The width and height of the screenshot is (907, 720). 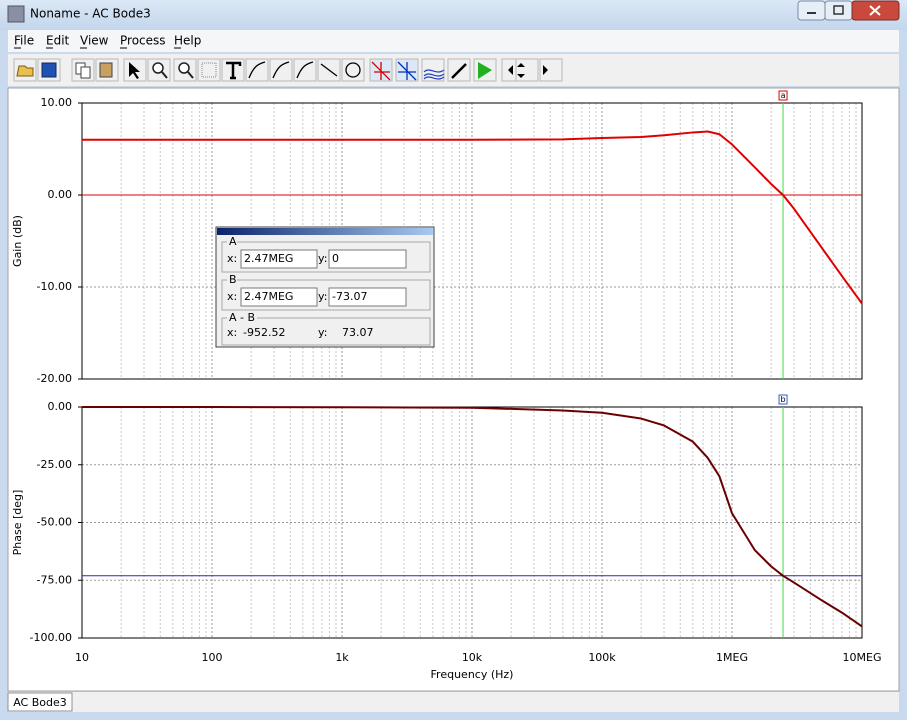 What do you see at coordinates (811, 10) in the screenshot?
I see `minimize-button` at bounding box center [811, 10].